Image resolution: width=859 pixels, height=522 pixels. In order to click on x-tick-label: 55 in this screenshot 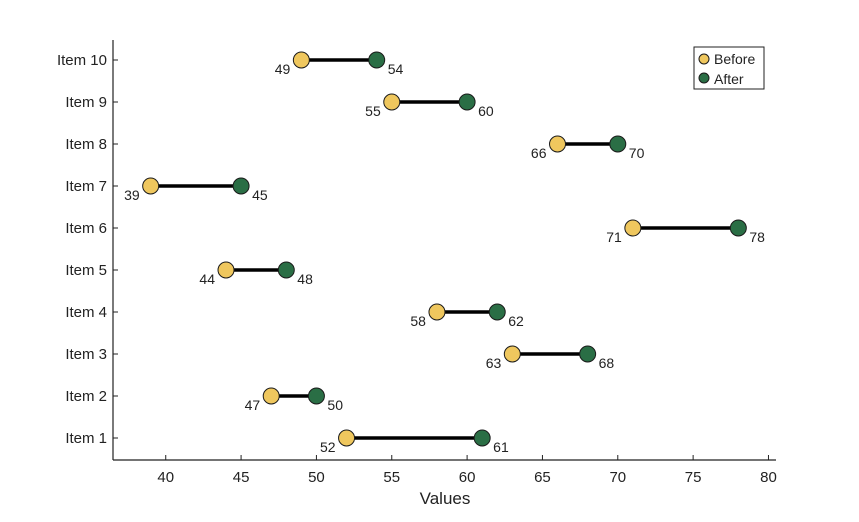, I will do `click(391, 477)`.